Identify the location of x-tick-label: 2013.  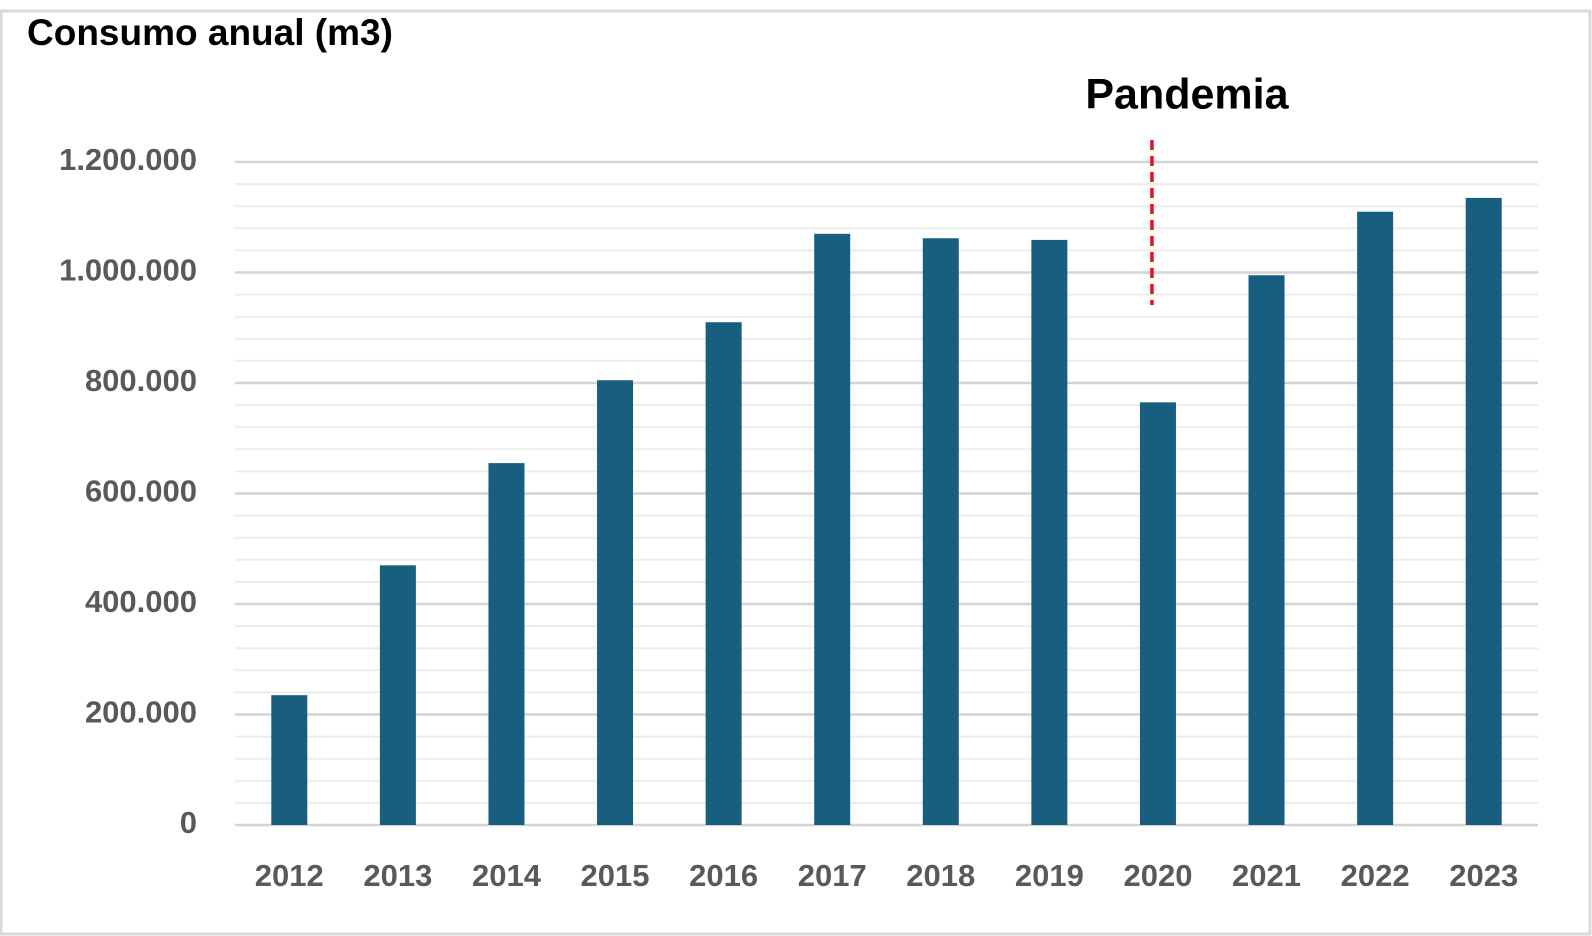
(397, 875).